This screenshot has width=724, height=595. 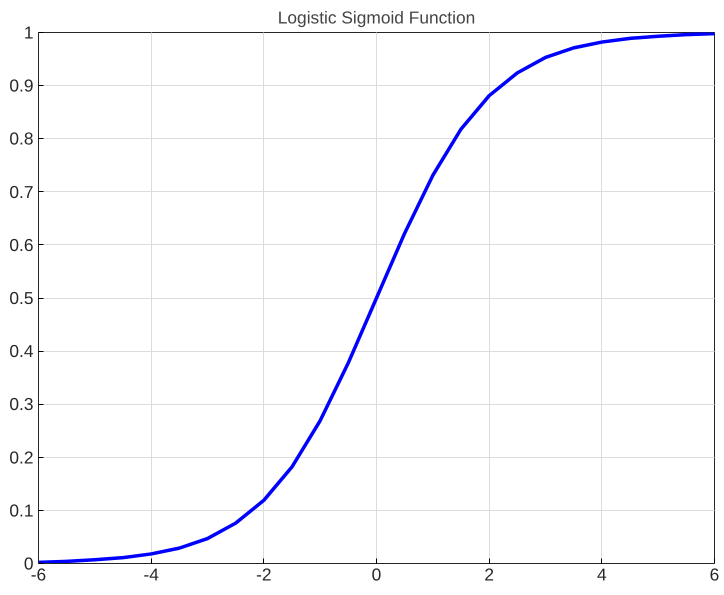 I want to click on x-tick-label: 0, so click(x=377, y=574).